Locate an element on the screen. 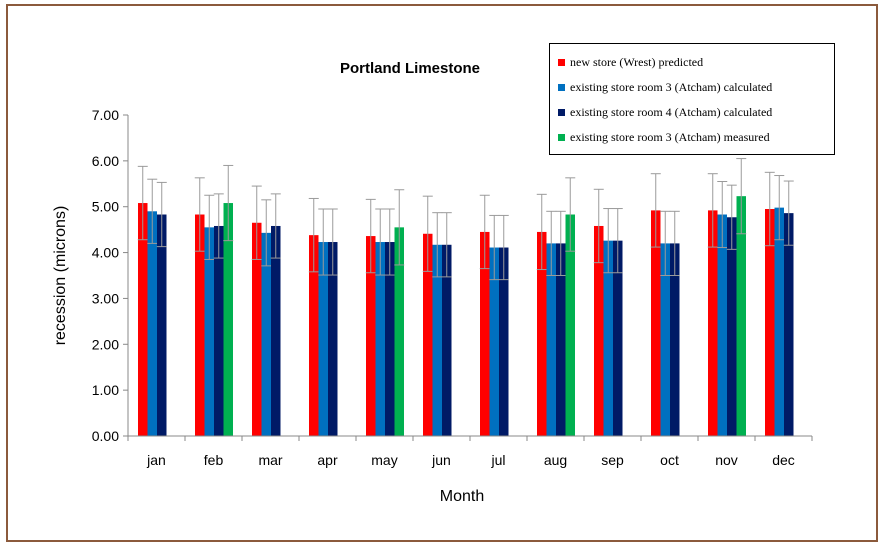 The height and width of the screenshot is (546, 884). legend-item-room3-measured: existing store room 3 (Atcham) measured is located at coordinates (696, 137).